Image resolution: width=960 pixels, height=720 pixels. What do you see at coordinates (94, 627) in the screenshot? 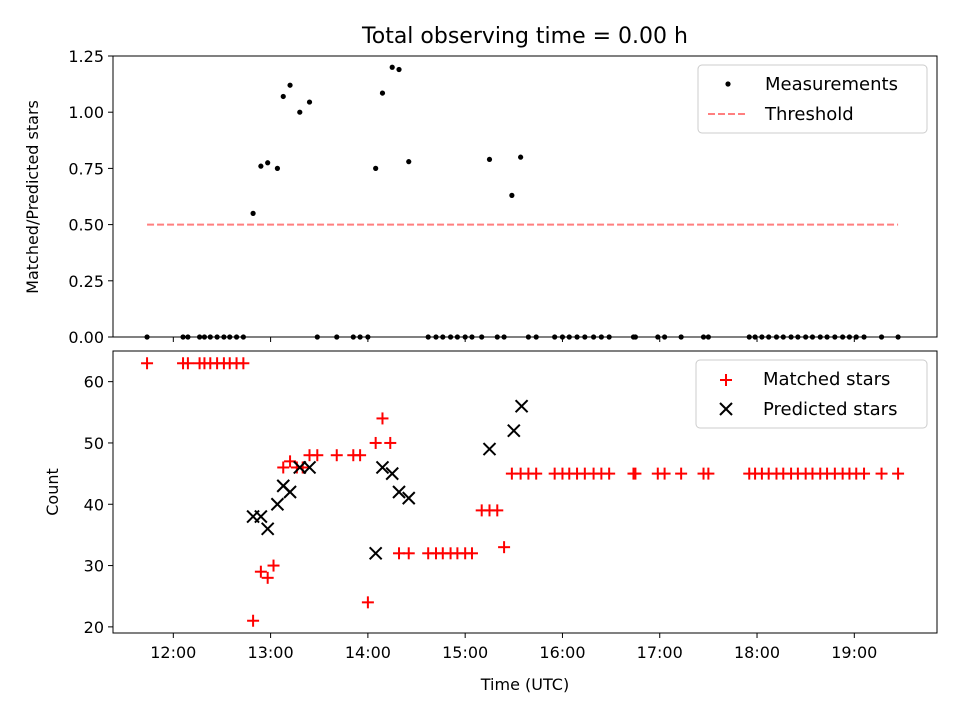
I see `bottom-ytick-label: 20` at bounding box center [94, 627].